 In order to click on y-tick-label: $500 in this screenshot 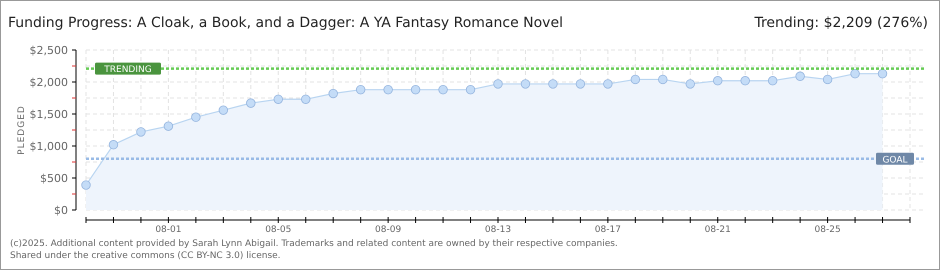, I will do `click(54, 178)`.